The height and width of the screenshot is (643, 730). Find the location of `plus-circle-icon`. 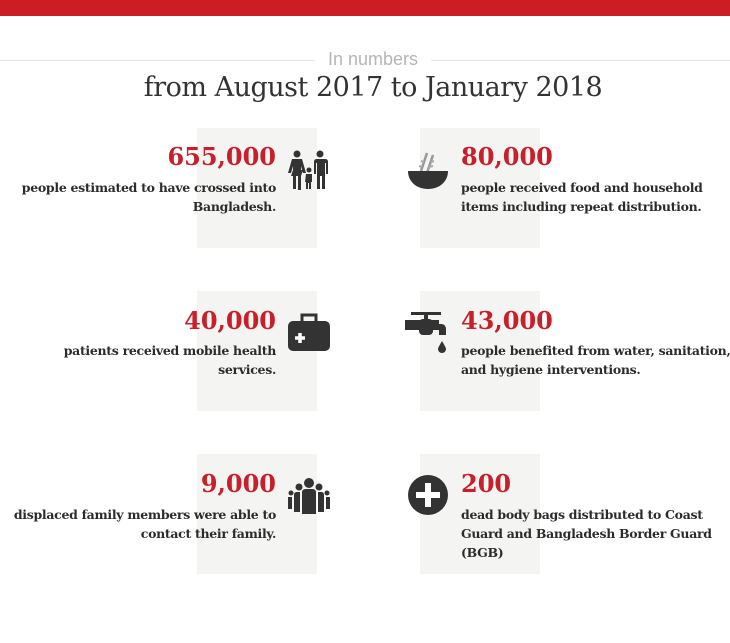

plus-circle-icon is located at coordinates (428, 495).